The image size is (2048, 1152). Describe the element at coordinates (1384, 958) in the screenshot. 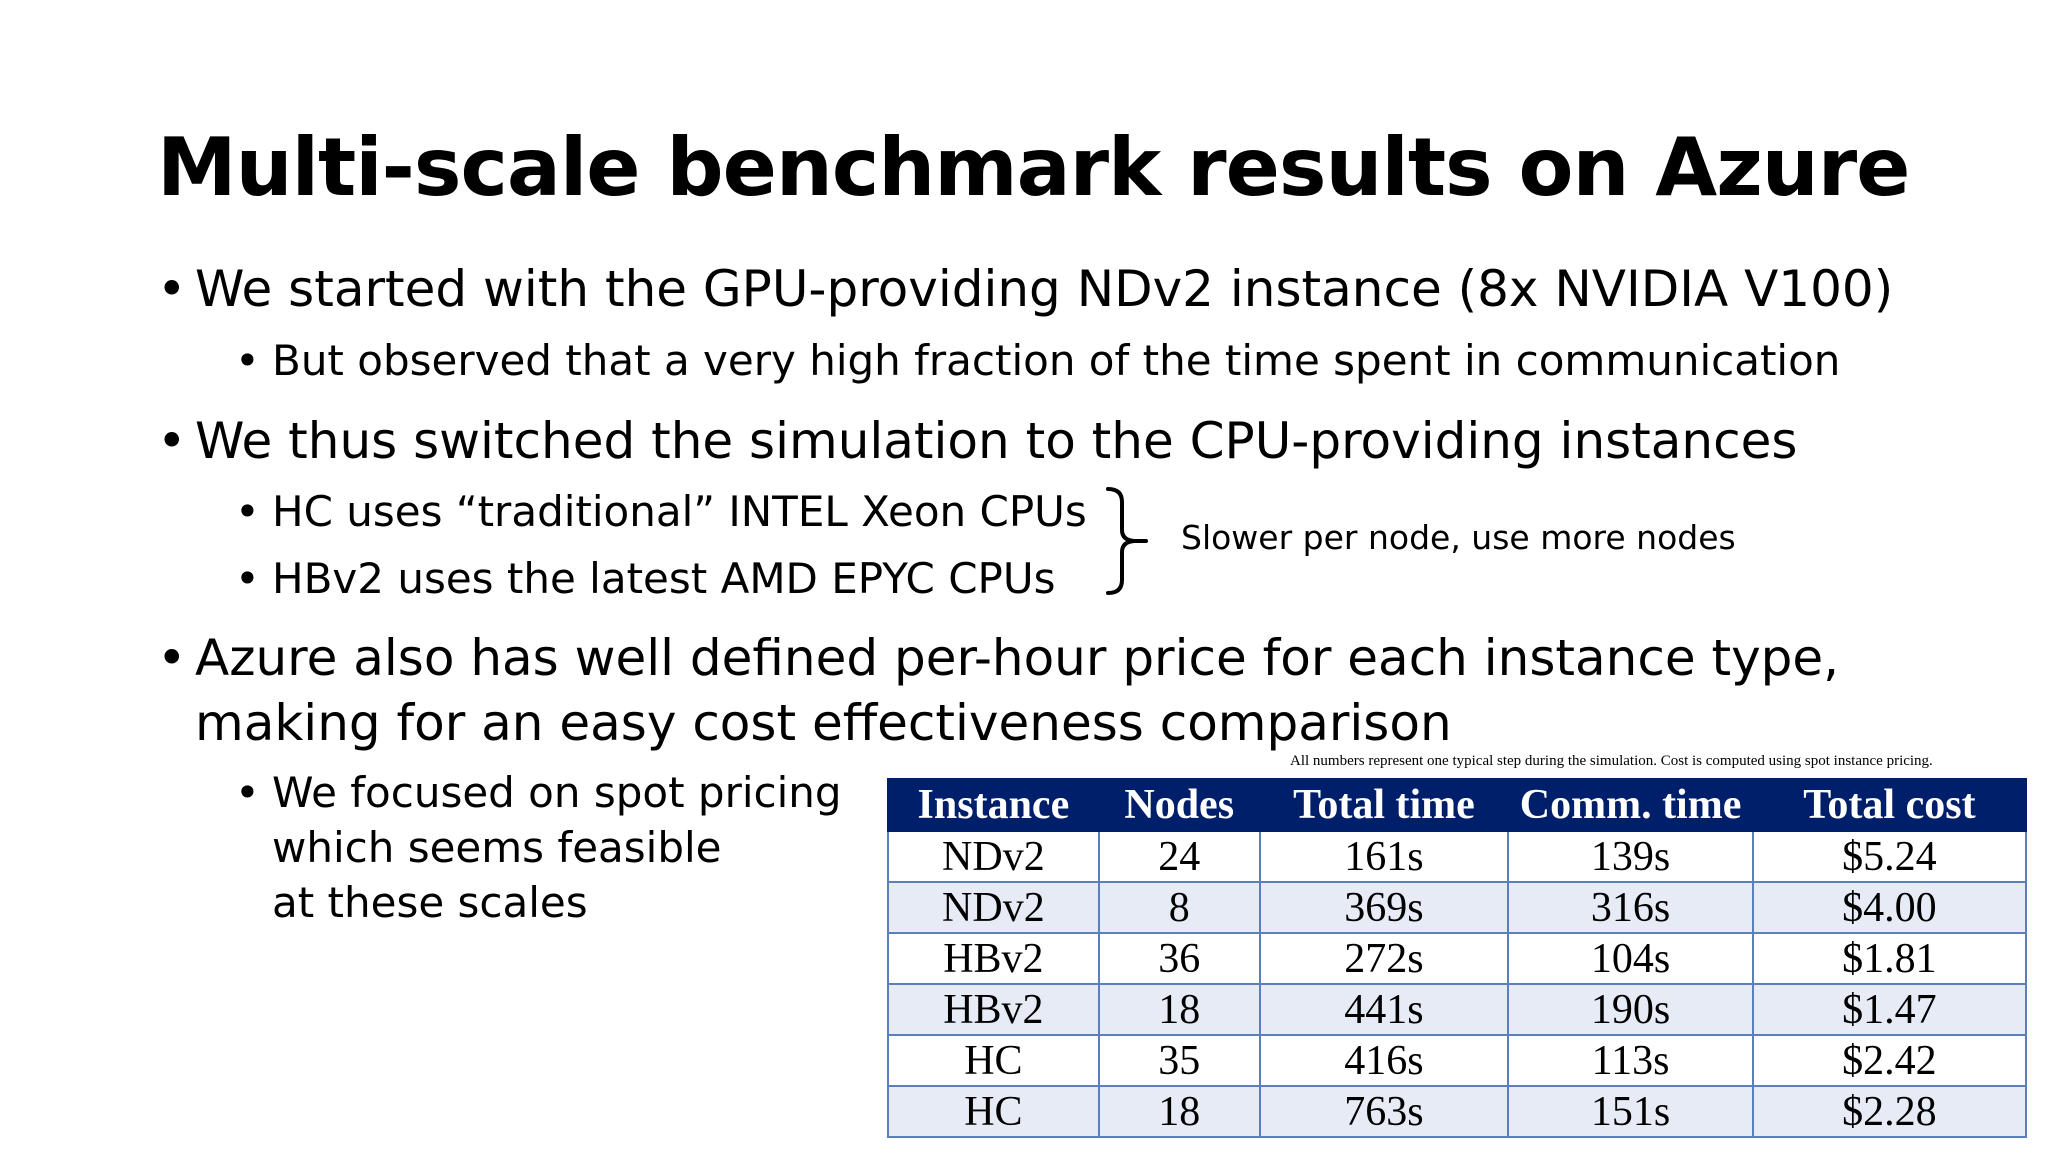

I see `cell-total-time: 272s` at that location.